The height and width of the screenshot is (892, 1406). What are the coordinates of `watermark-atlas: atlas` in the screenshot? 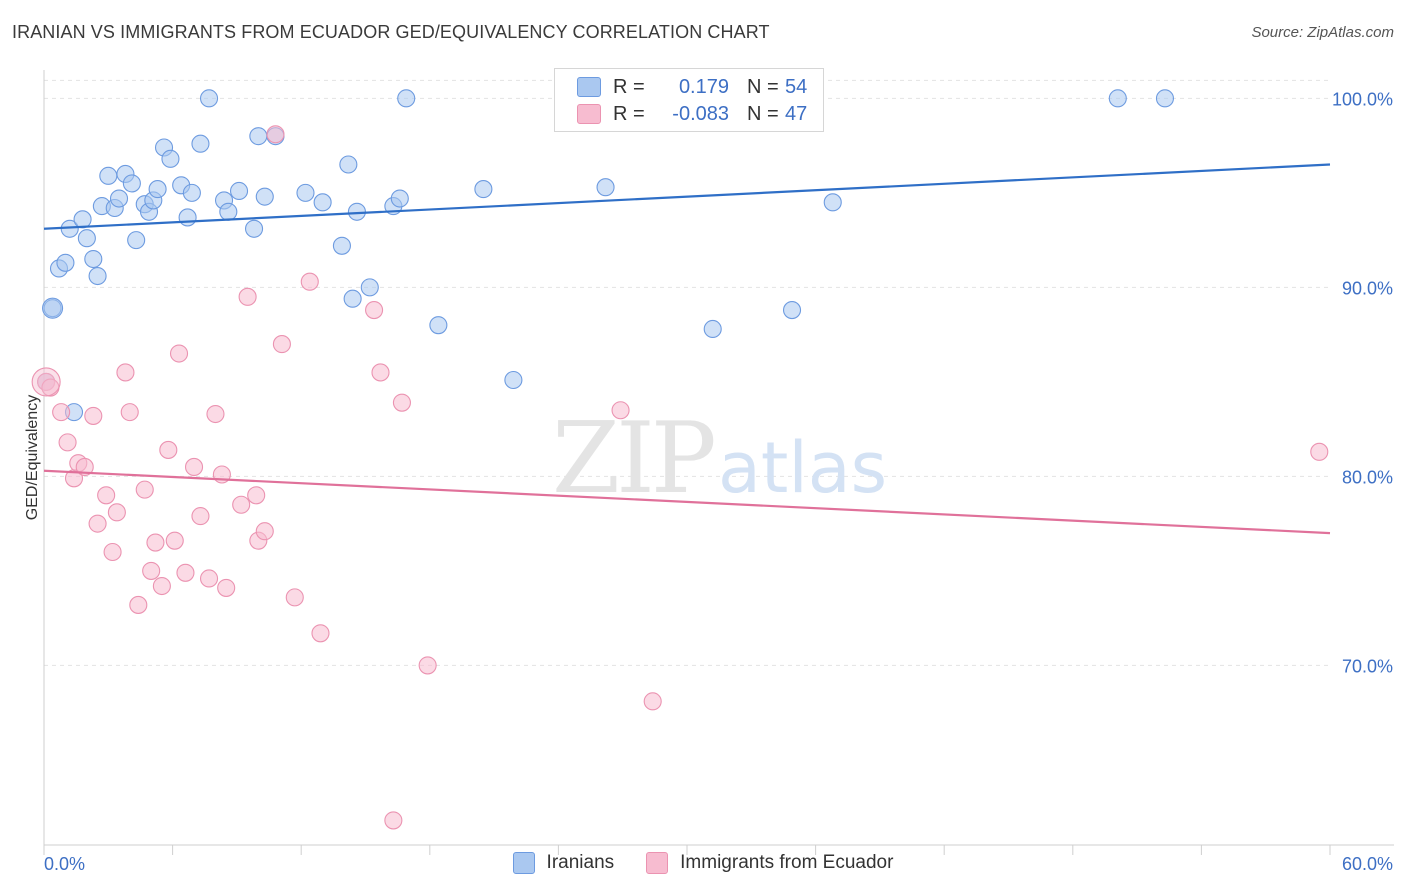 It's located at (802, 468).